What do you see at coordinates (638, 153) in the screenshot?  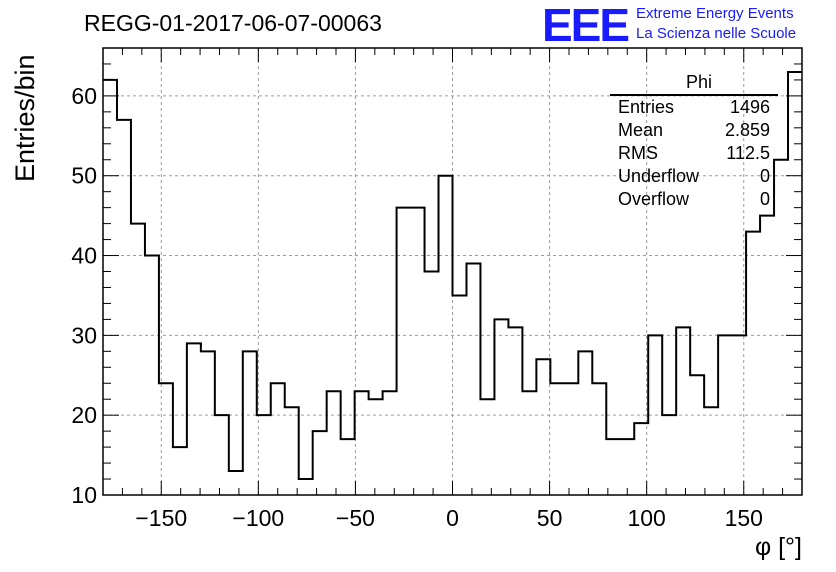 I see `stats-label: RMS` at bounding box center [638, 153].